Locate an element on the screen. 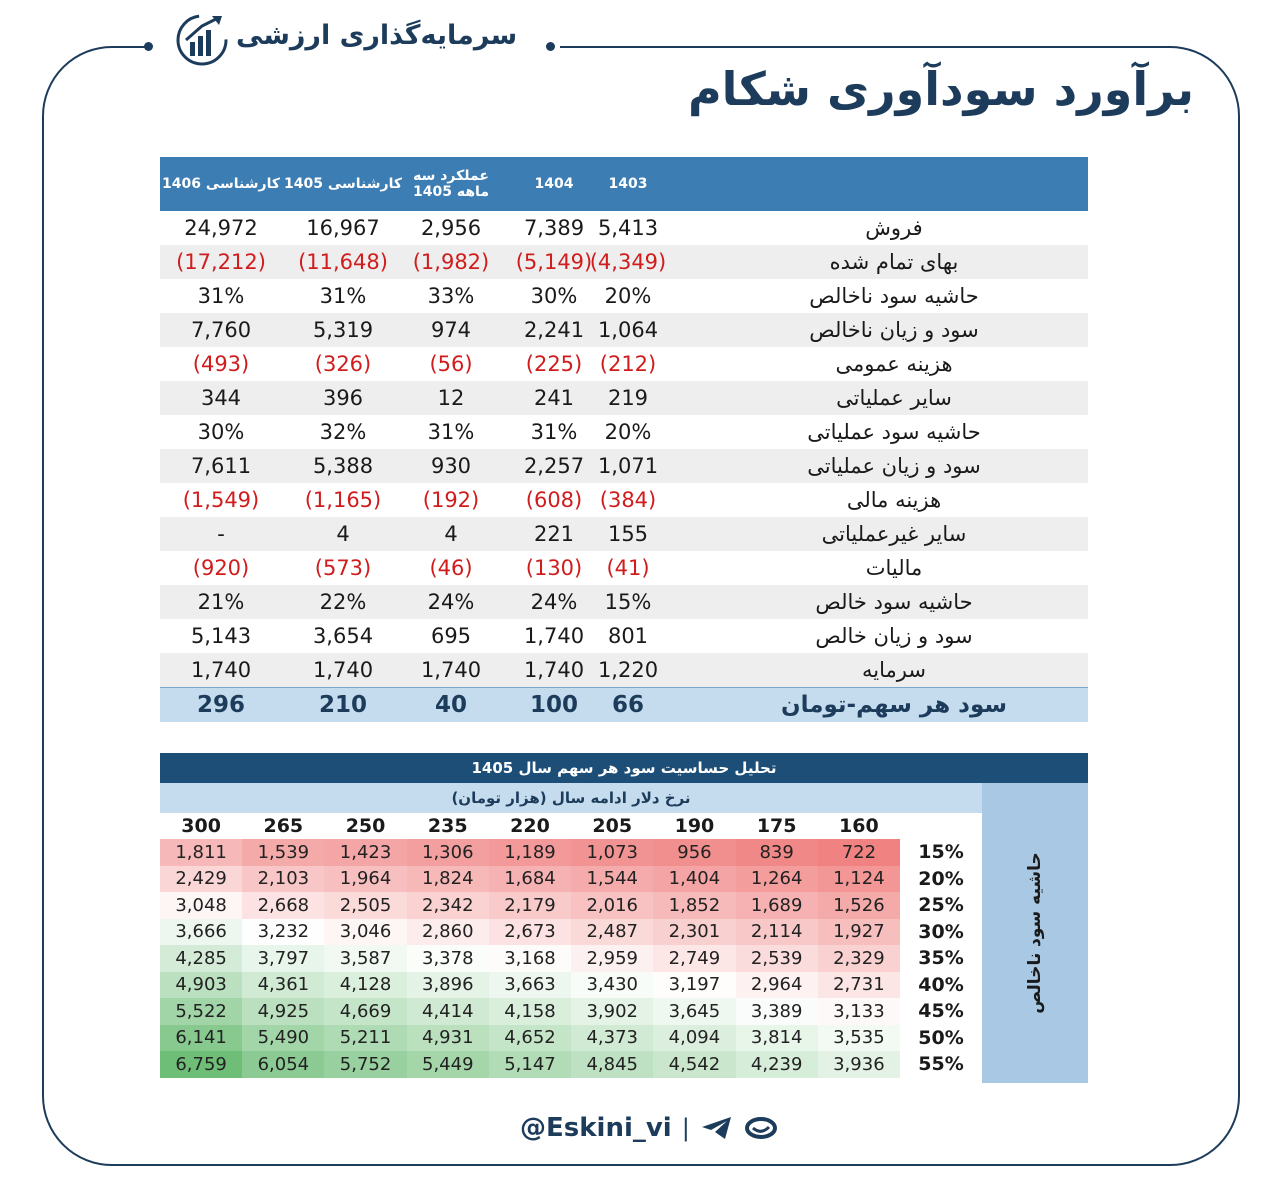 The width and height of the screenshot is (1280, 1192). brand-name: سرمایه‌گذاری ارزشی is located at coordinates (377, 35).